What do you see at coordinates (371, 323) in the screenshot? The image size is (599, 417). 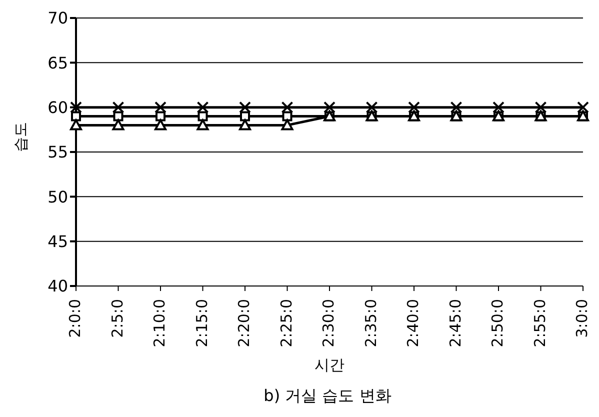 I see `x-tick-label: 2:35:0` at bounding box center [371, 323].